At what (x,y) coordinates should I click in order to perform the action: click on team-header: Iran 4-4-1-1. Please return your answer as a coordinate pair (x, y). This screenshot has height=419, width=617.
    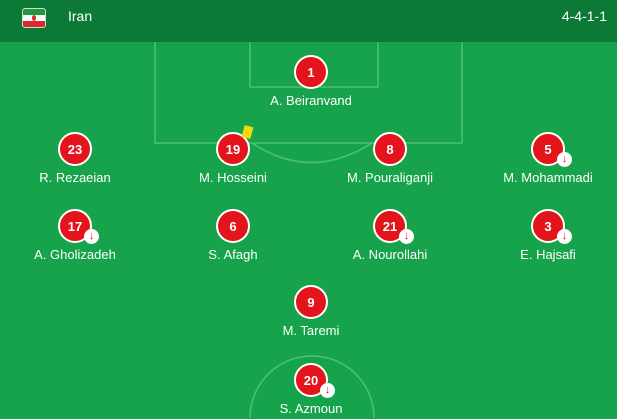
    Looking at the image, I should click on (308, 21).